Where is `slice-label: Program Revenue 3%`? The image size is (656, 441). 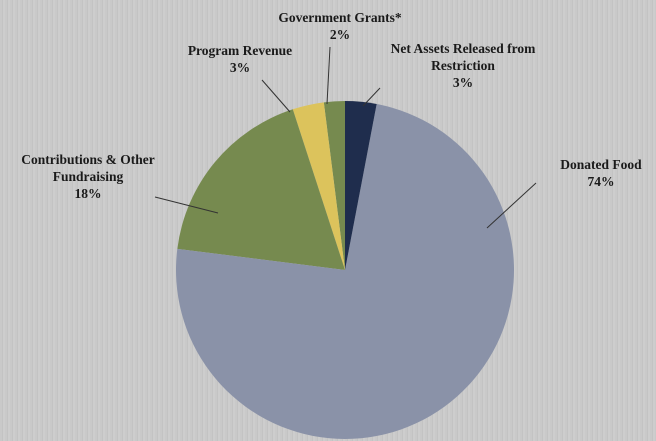
slice-label: Program Revenue 3% is located at coordinates (240, 59).